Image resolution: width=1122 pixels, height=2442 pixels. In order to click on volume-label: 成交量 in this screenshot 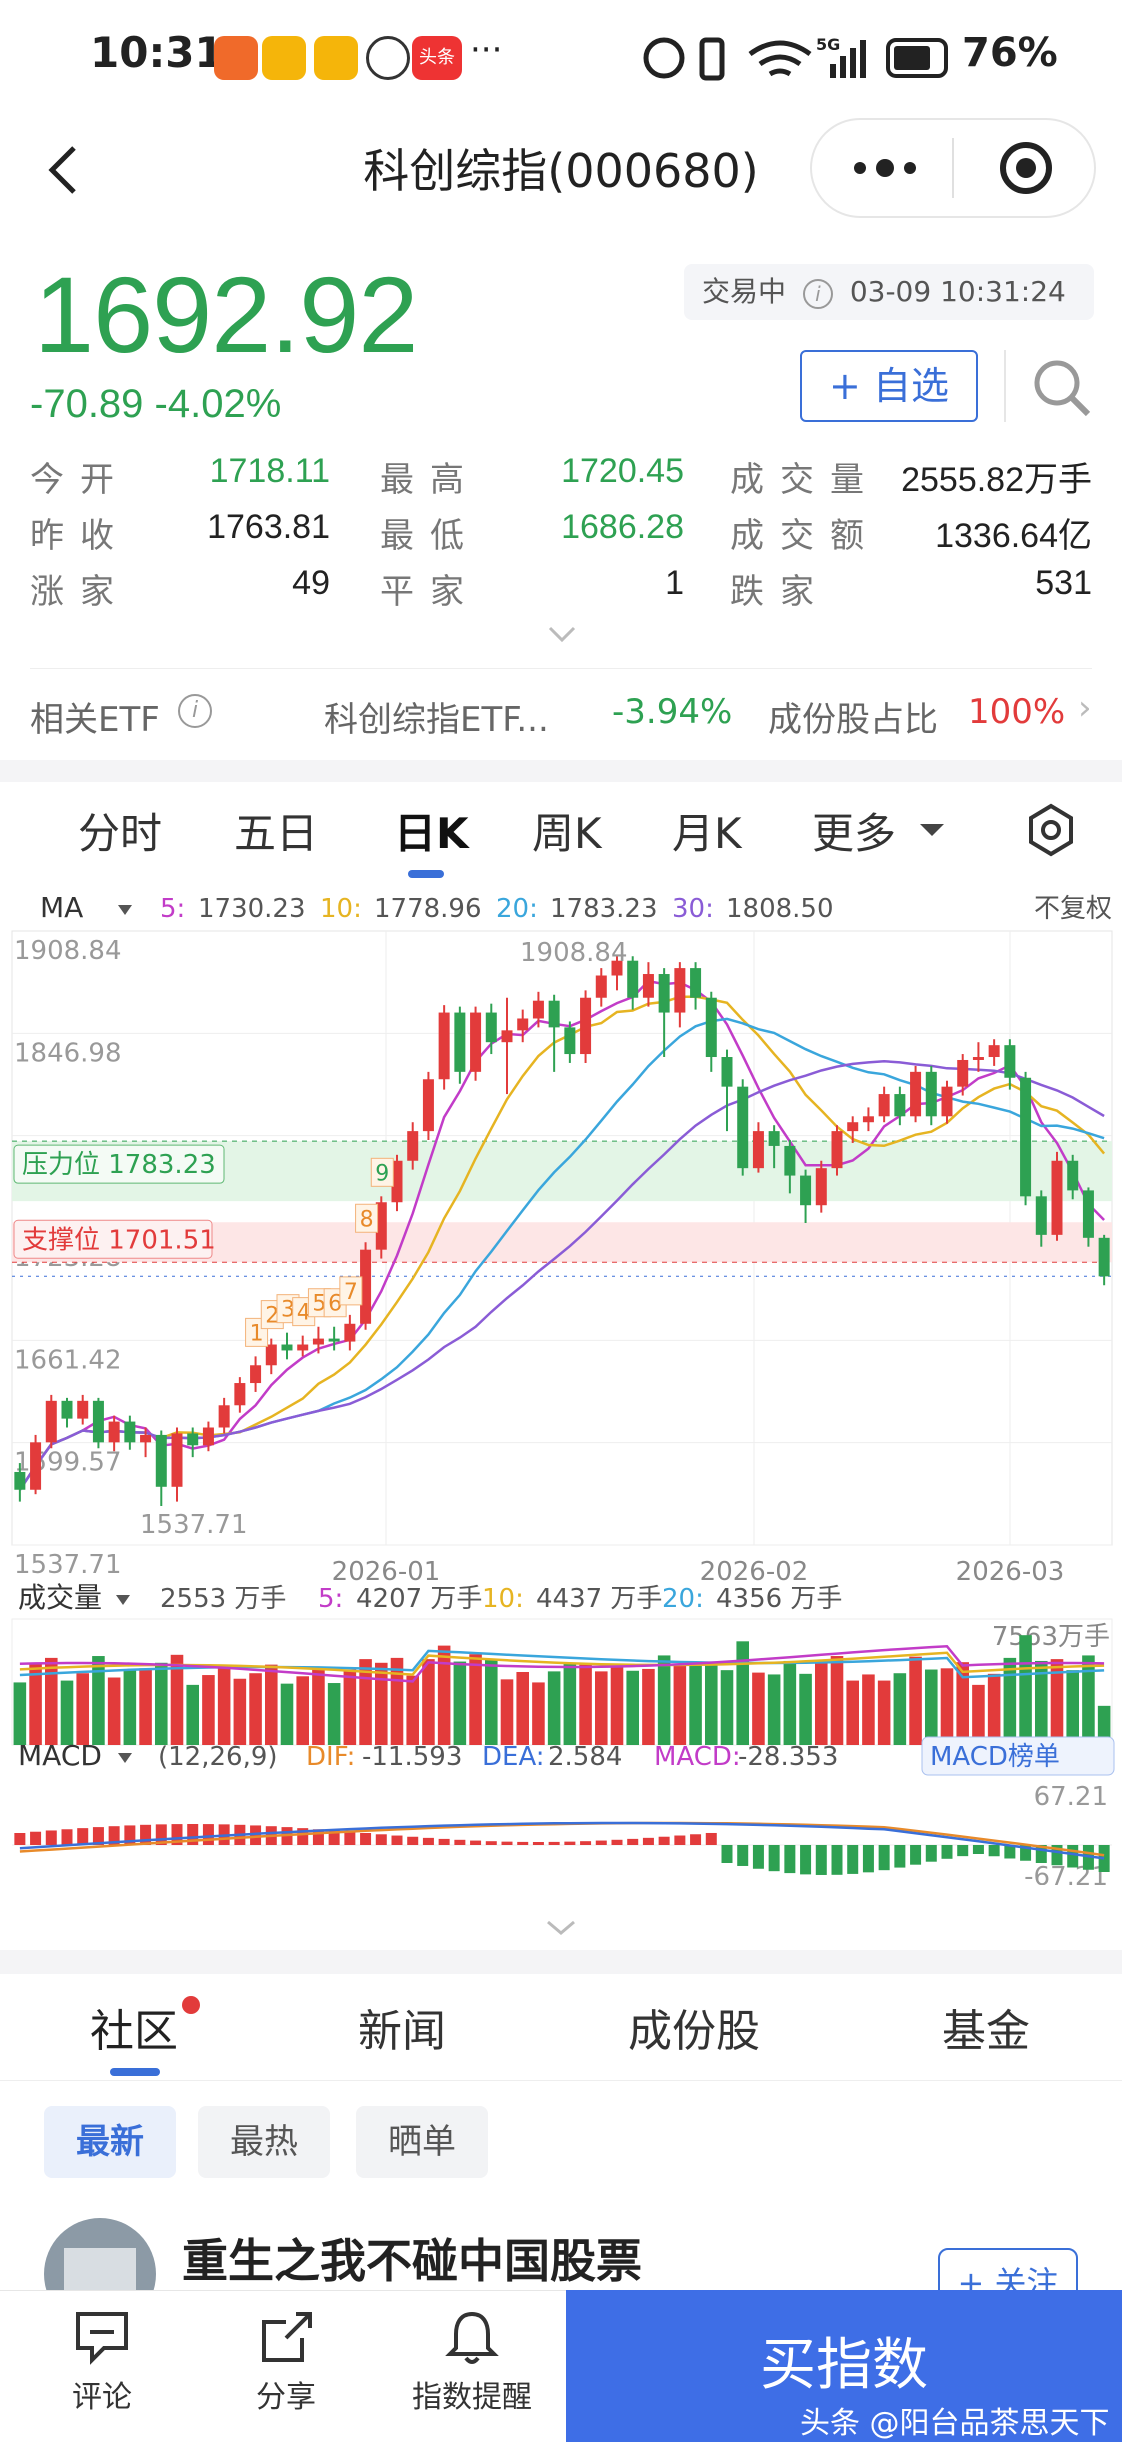, I will do `click(60, 1597)`.